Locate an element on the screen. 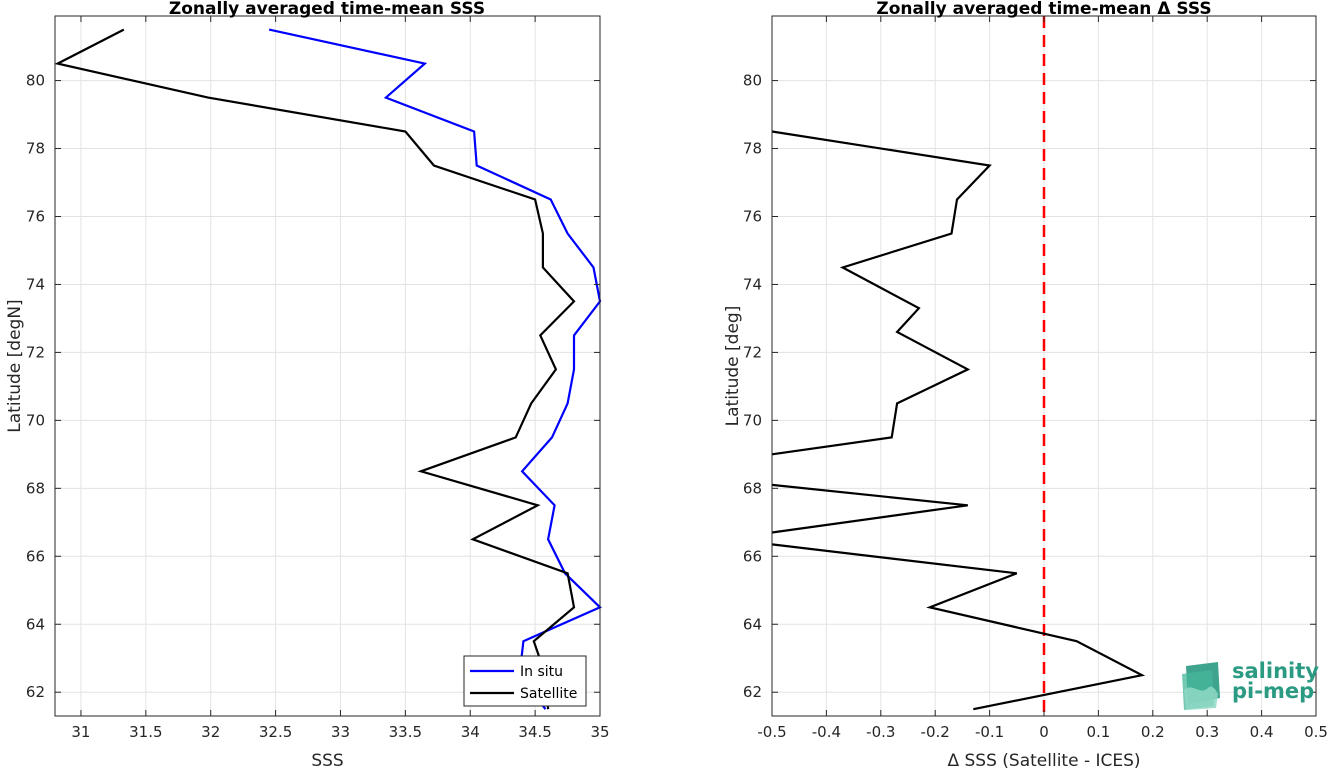 Image resolution: width=1330 pixels, height=769 pixels. legend: In situ Satellite is located at coordinates (525, 681).